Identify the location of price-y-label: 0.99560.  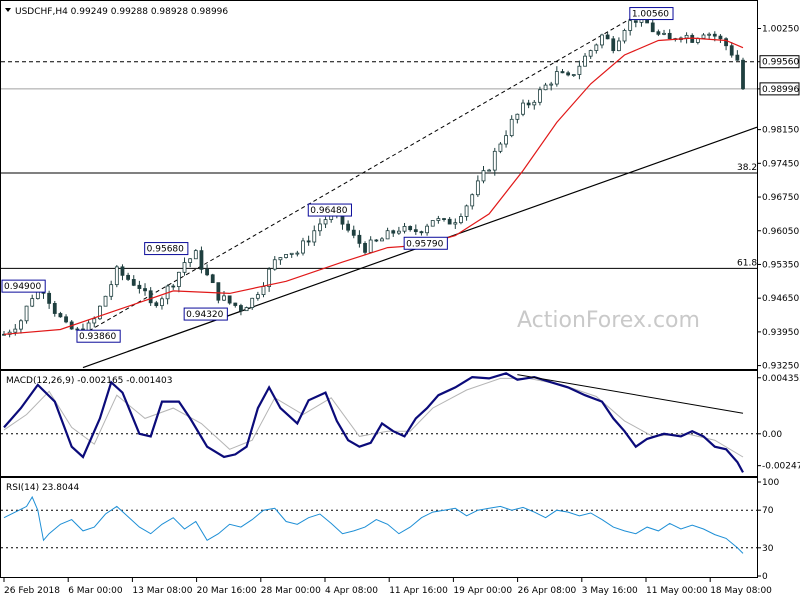
(780, 63).